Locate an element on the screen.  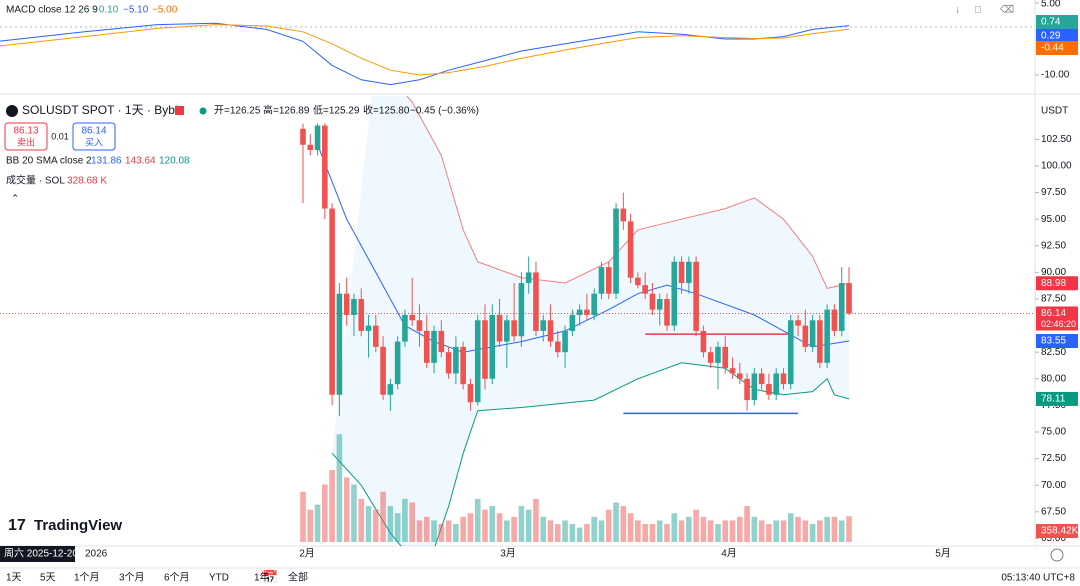
price-tag: 86.14 is located at coordinates (1053, 313).